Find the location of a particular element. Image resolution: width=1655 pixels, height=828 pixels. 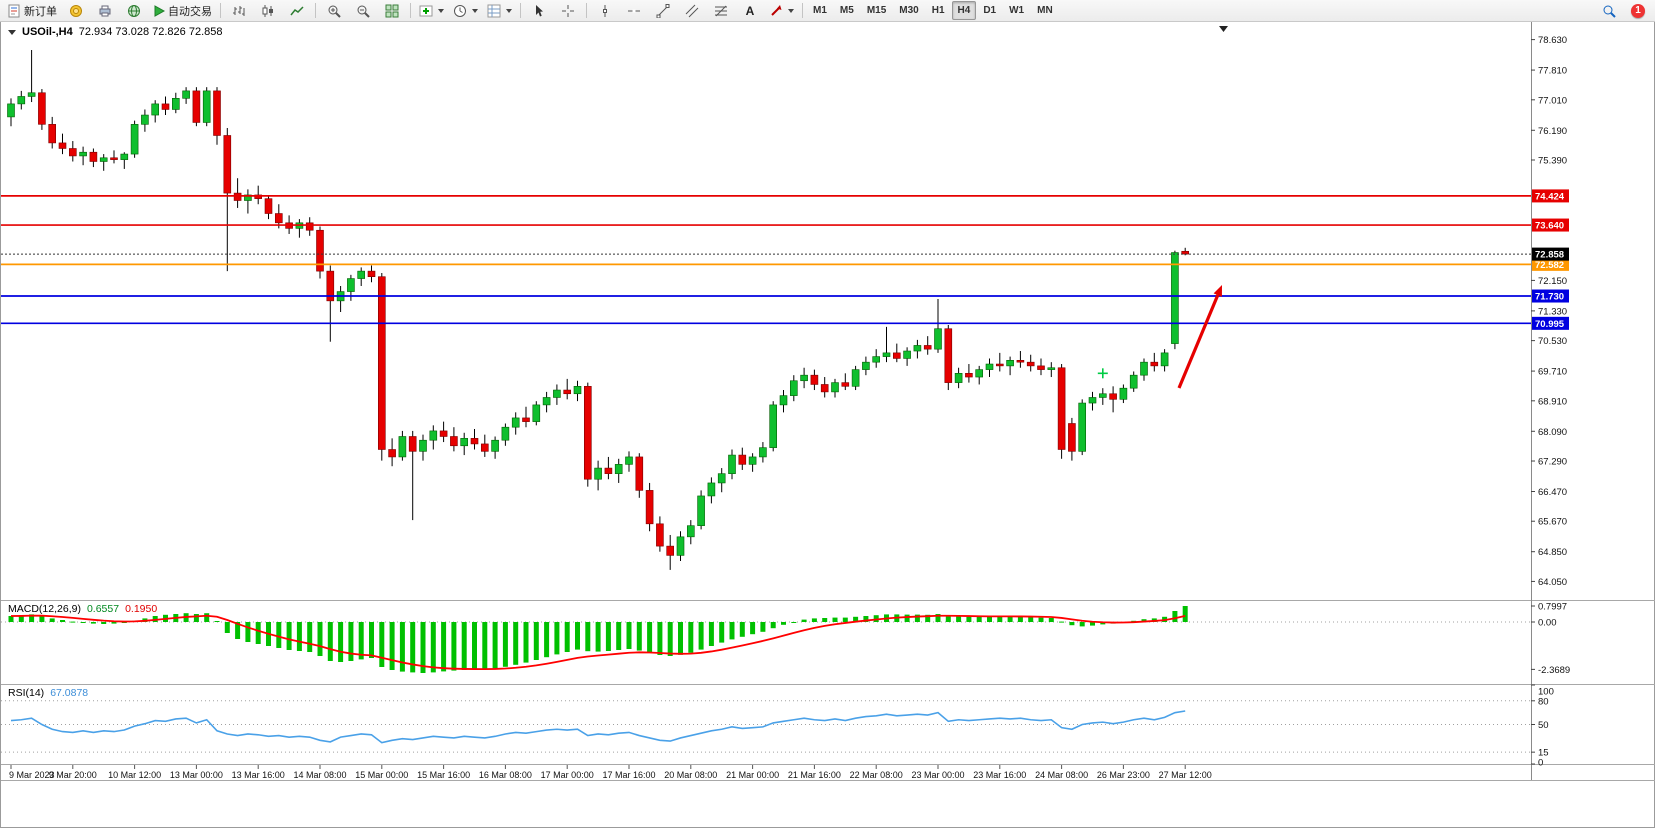

indicators-button is located at coordinates (431, 11).